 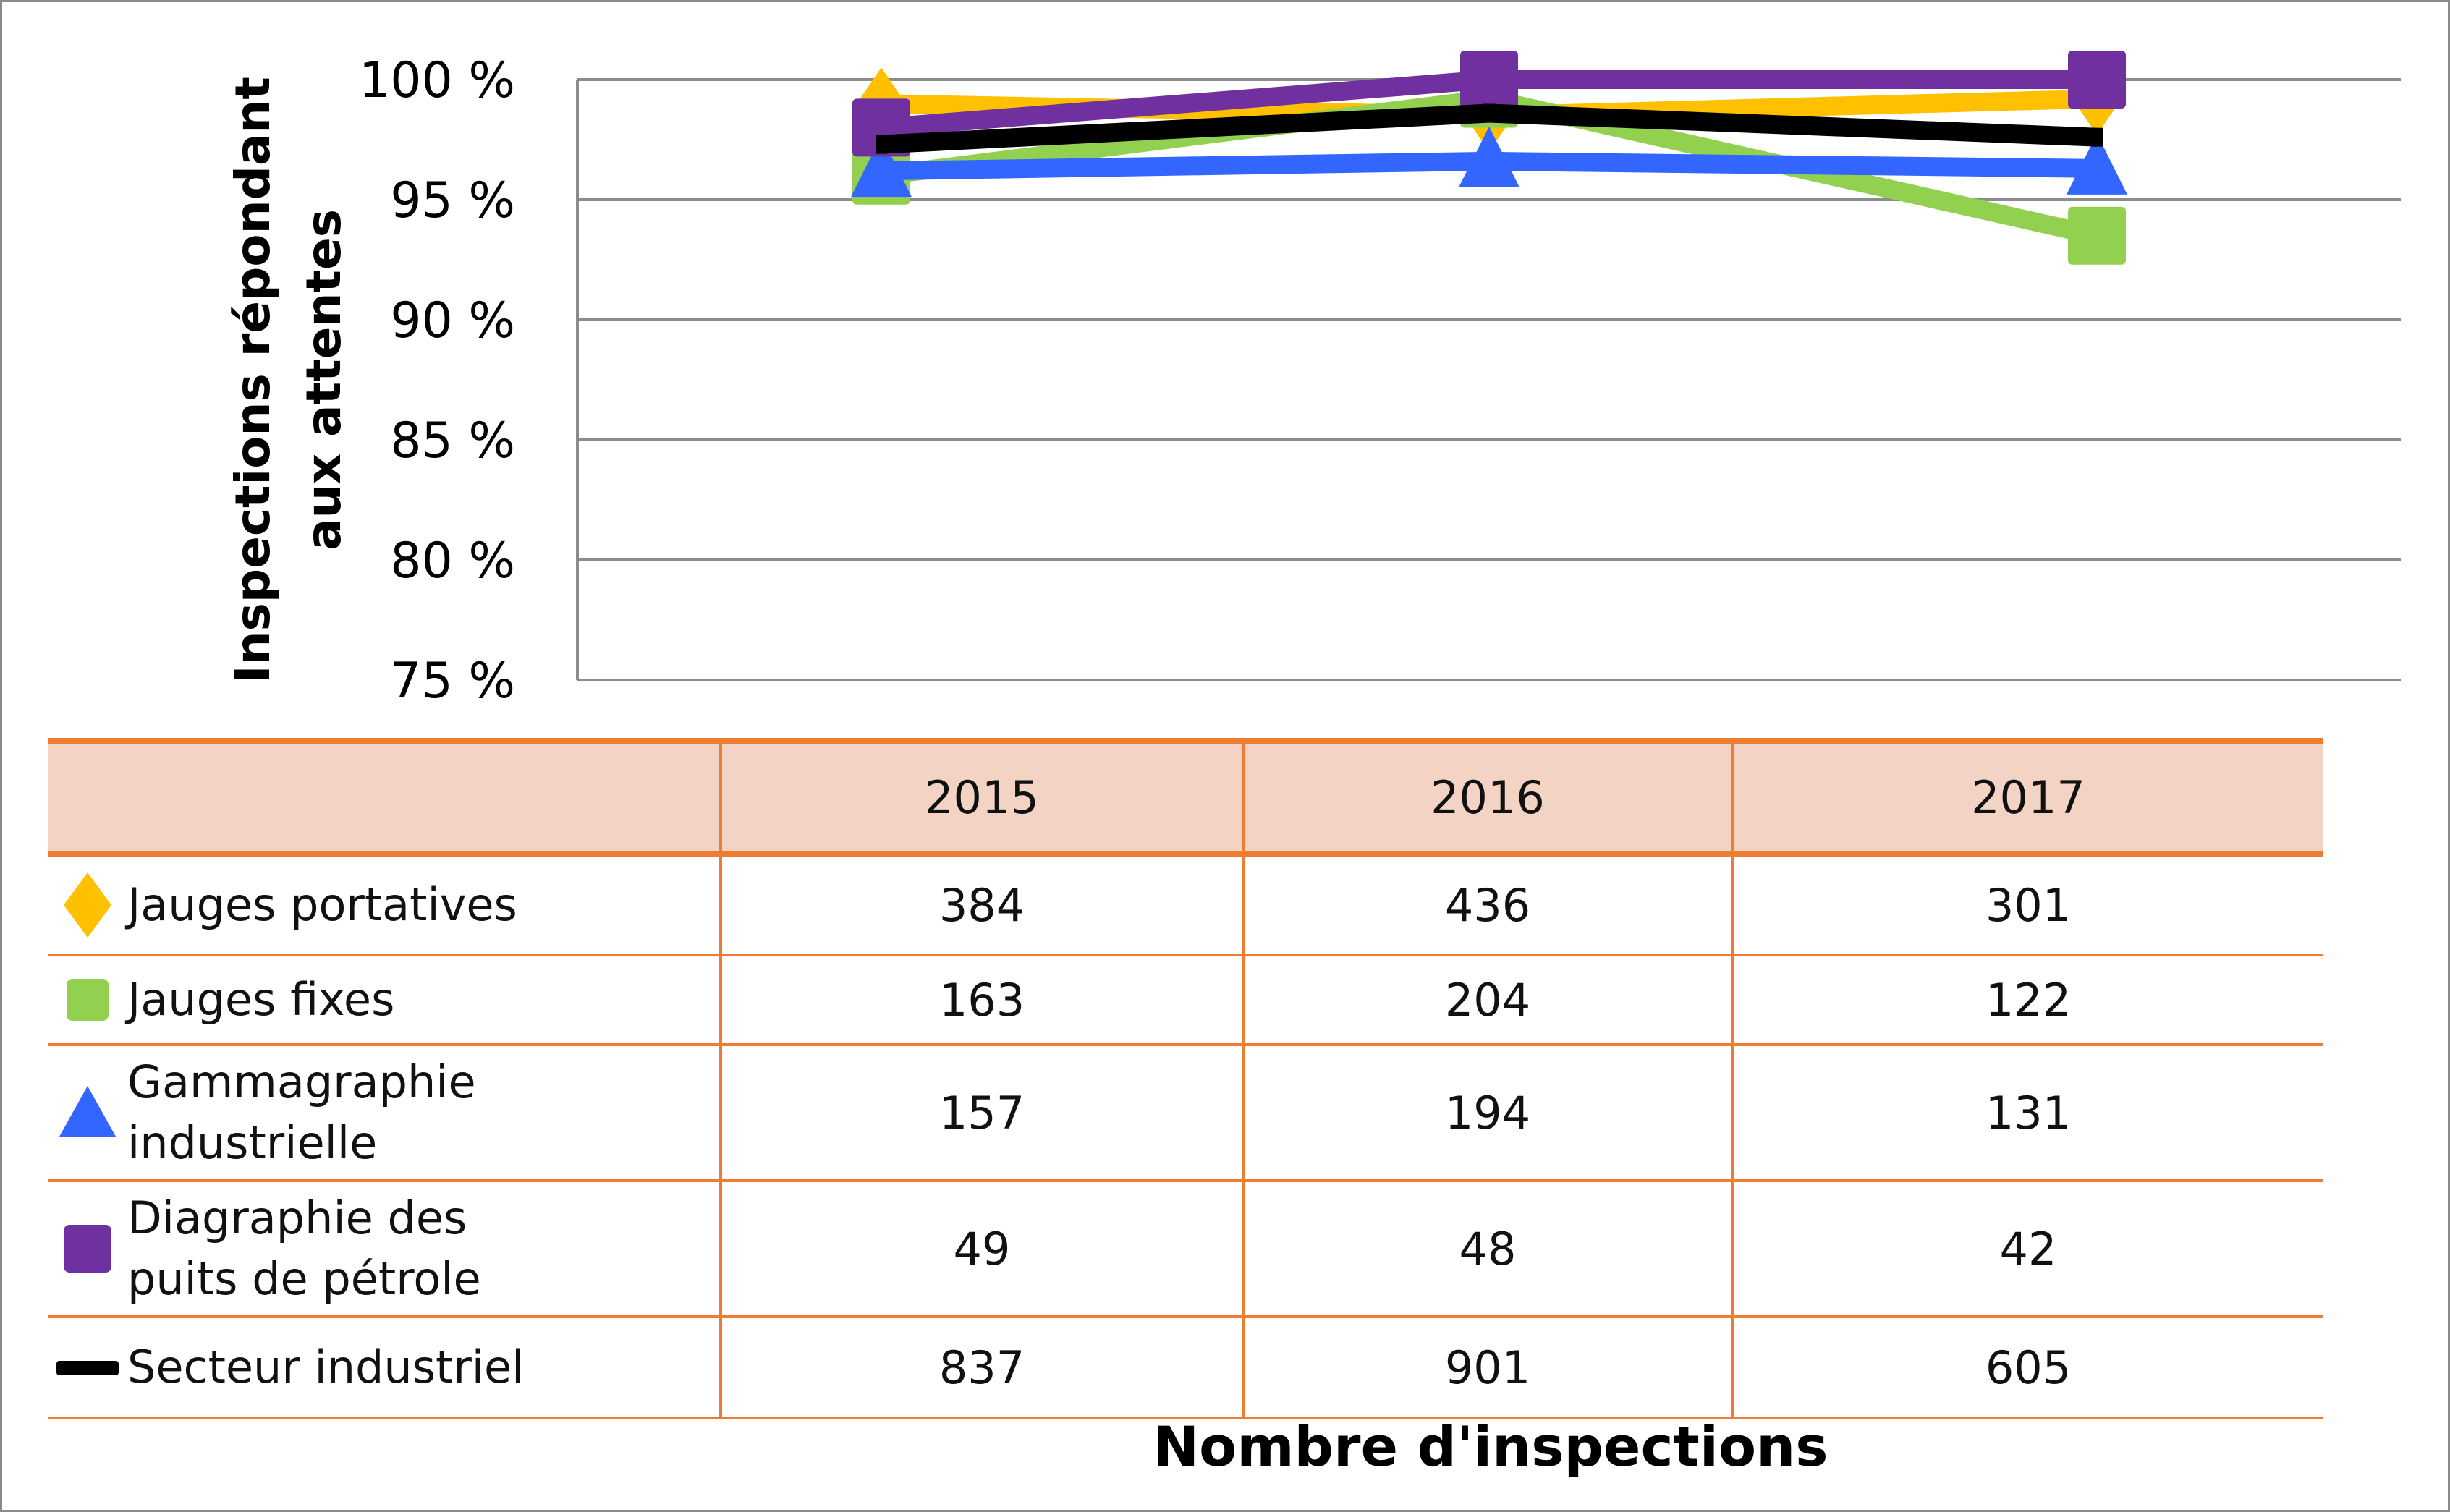 What do you see at coordinates (301, 1112) in the screenshot?
I see `row-label: Gammagraphie industrielle` at bounding box center [301, 1112].